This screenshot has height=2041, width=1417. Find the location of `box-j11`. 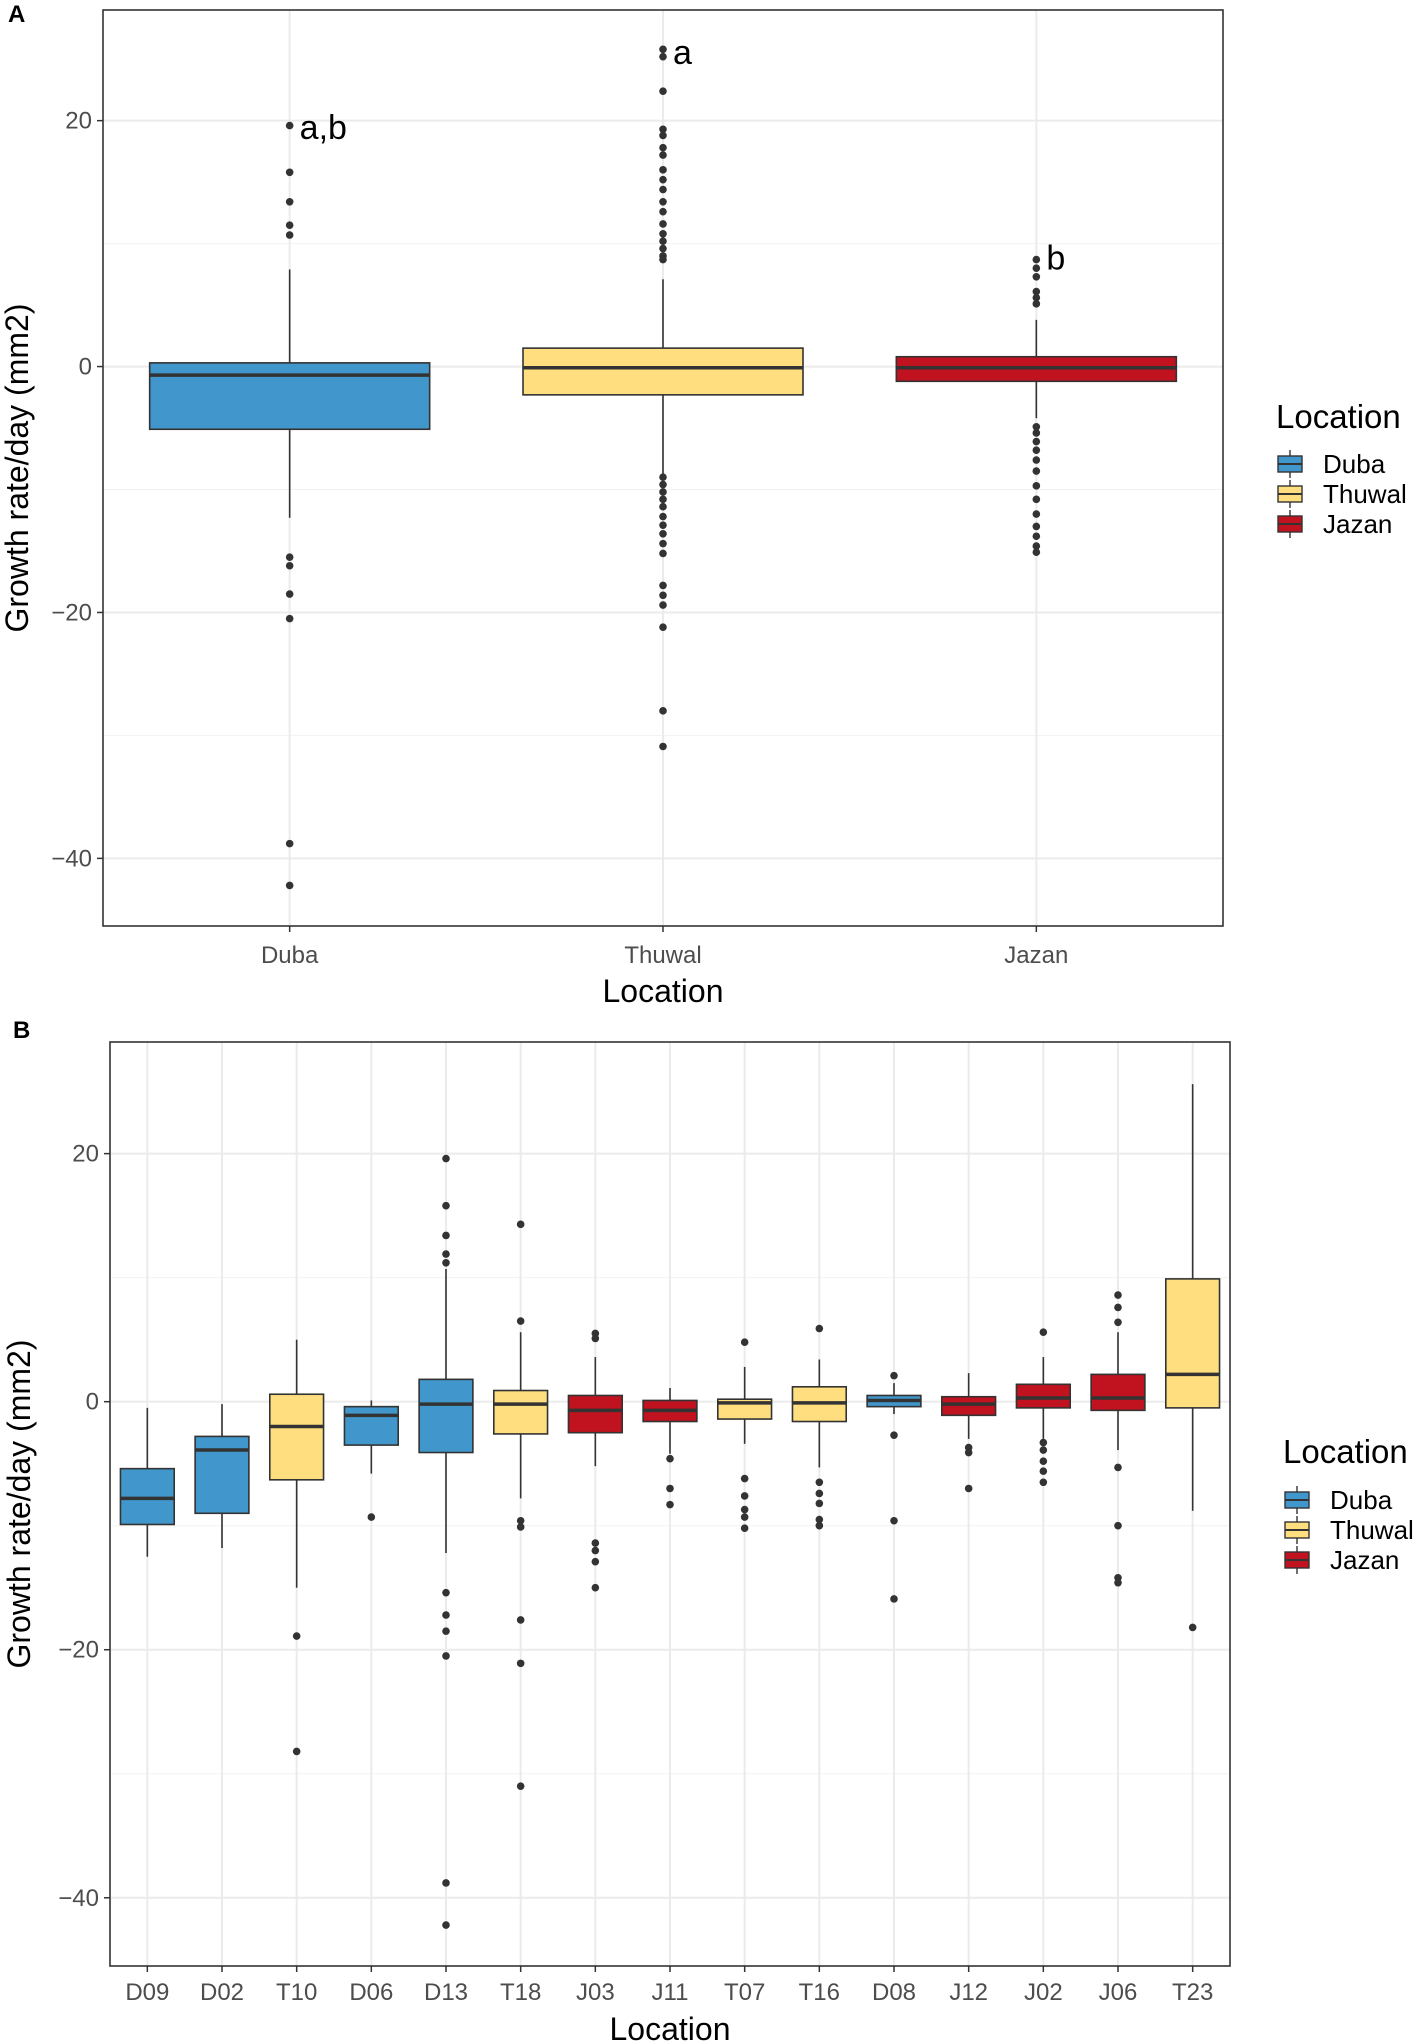

box-j11 is located at coordinates (670, 1448).